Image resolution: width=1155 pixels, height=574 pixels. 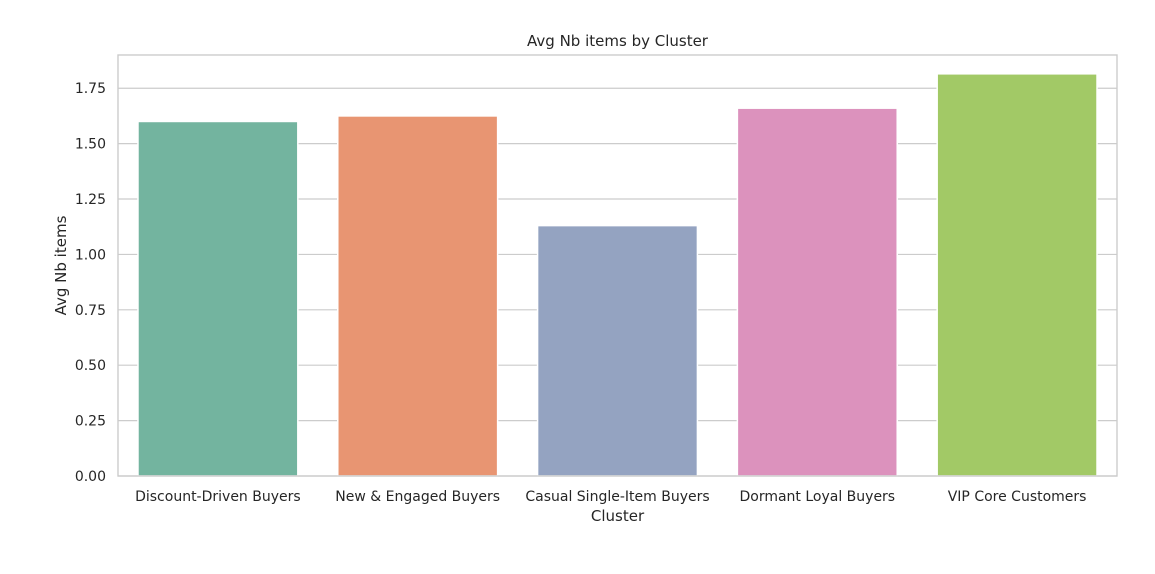 What do you see at coordinates (90, 283) in the screenshot?
I see `y-tick-labels: 0.00 0.25 0.50 0.75 1.00 1.25 1.50 1.75` at bounding box center [90, 283].